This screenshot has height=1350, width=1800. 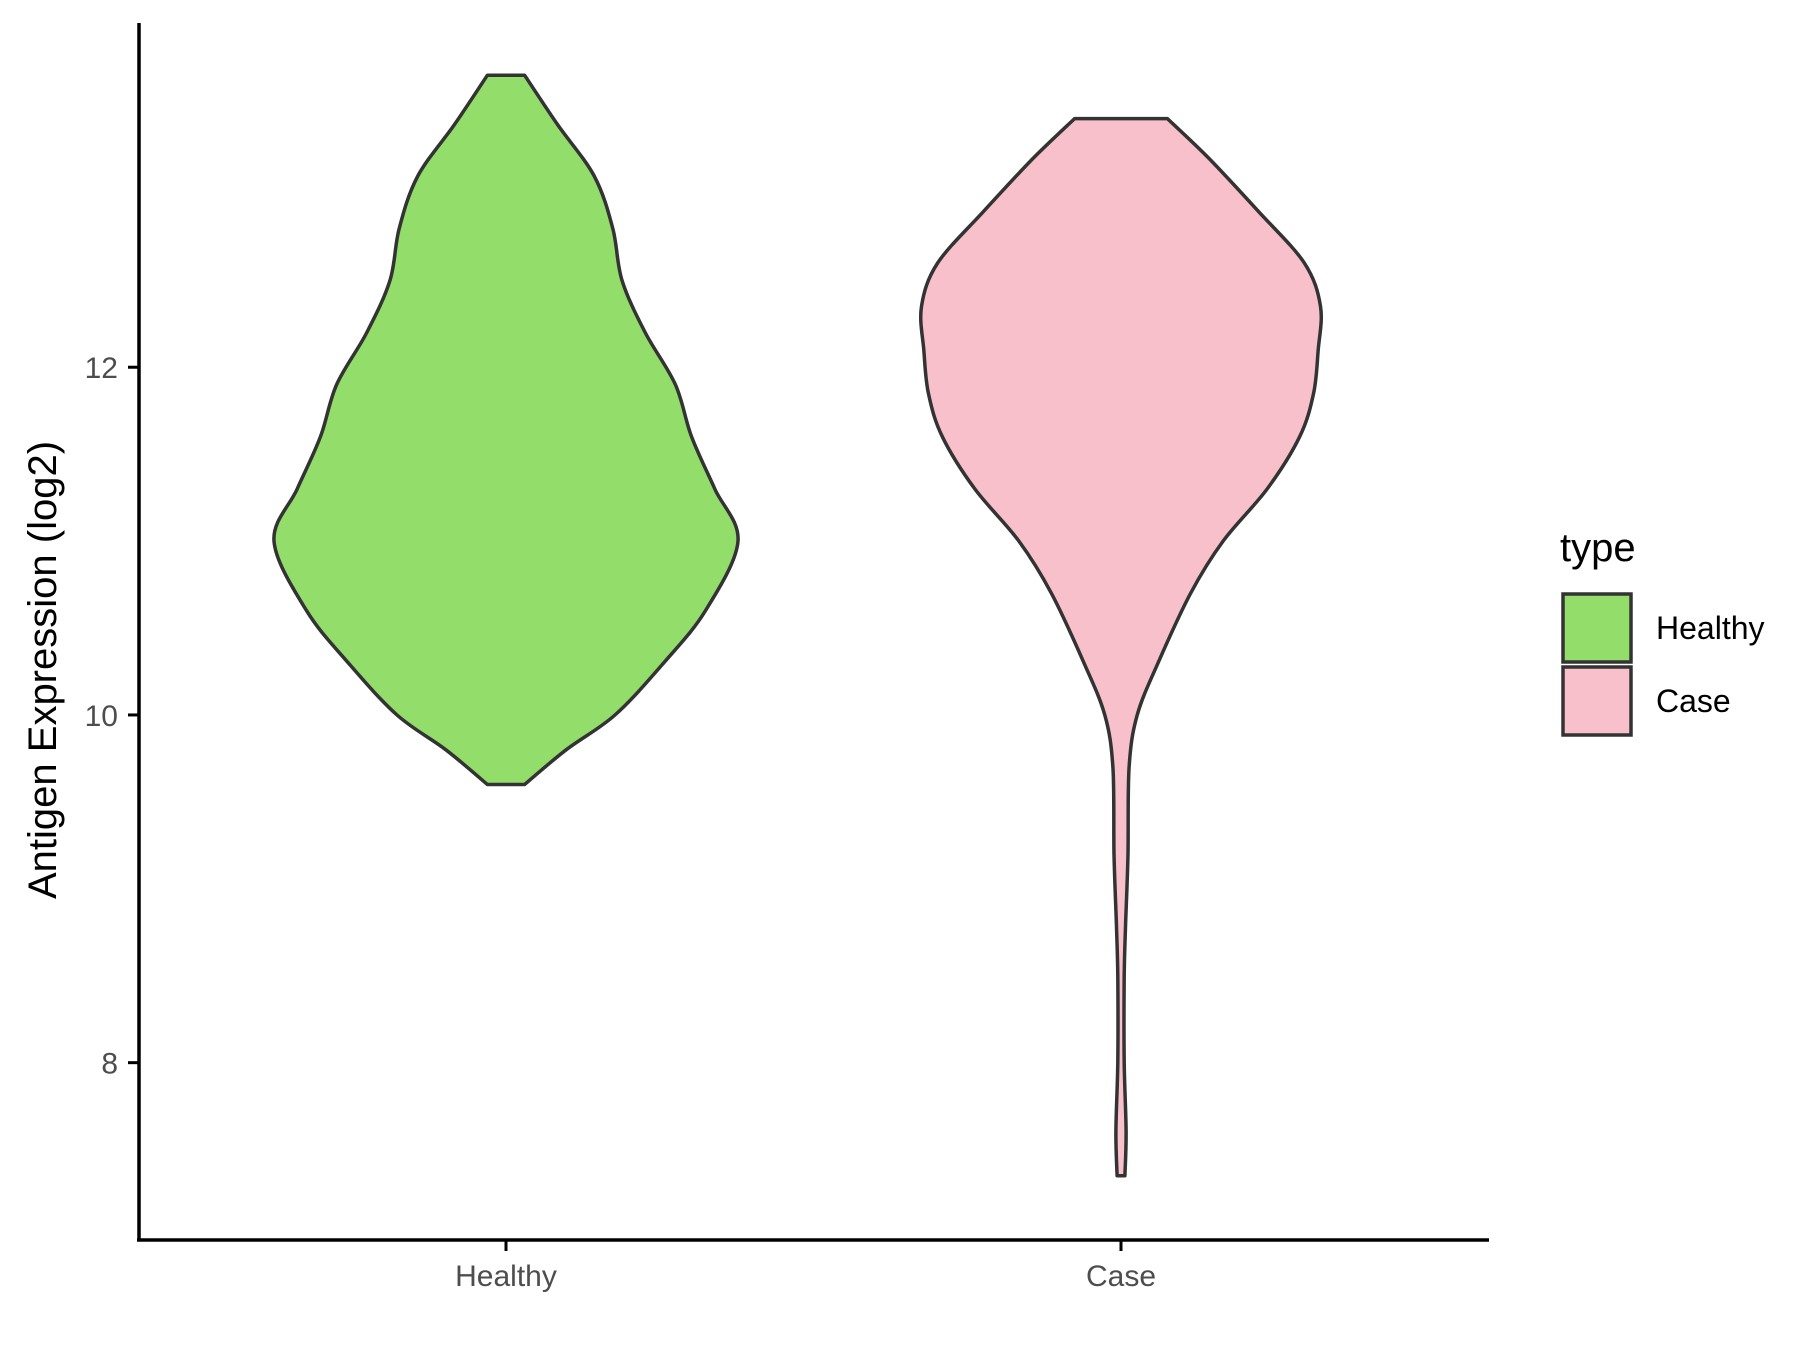 What do you see at coordinates (101, 716) in the screenshot?
I see `y-tick-label: 10` at bounding box center [101, 716].